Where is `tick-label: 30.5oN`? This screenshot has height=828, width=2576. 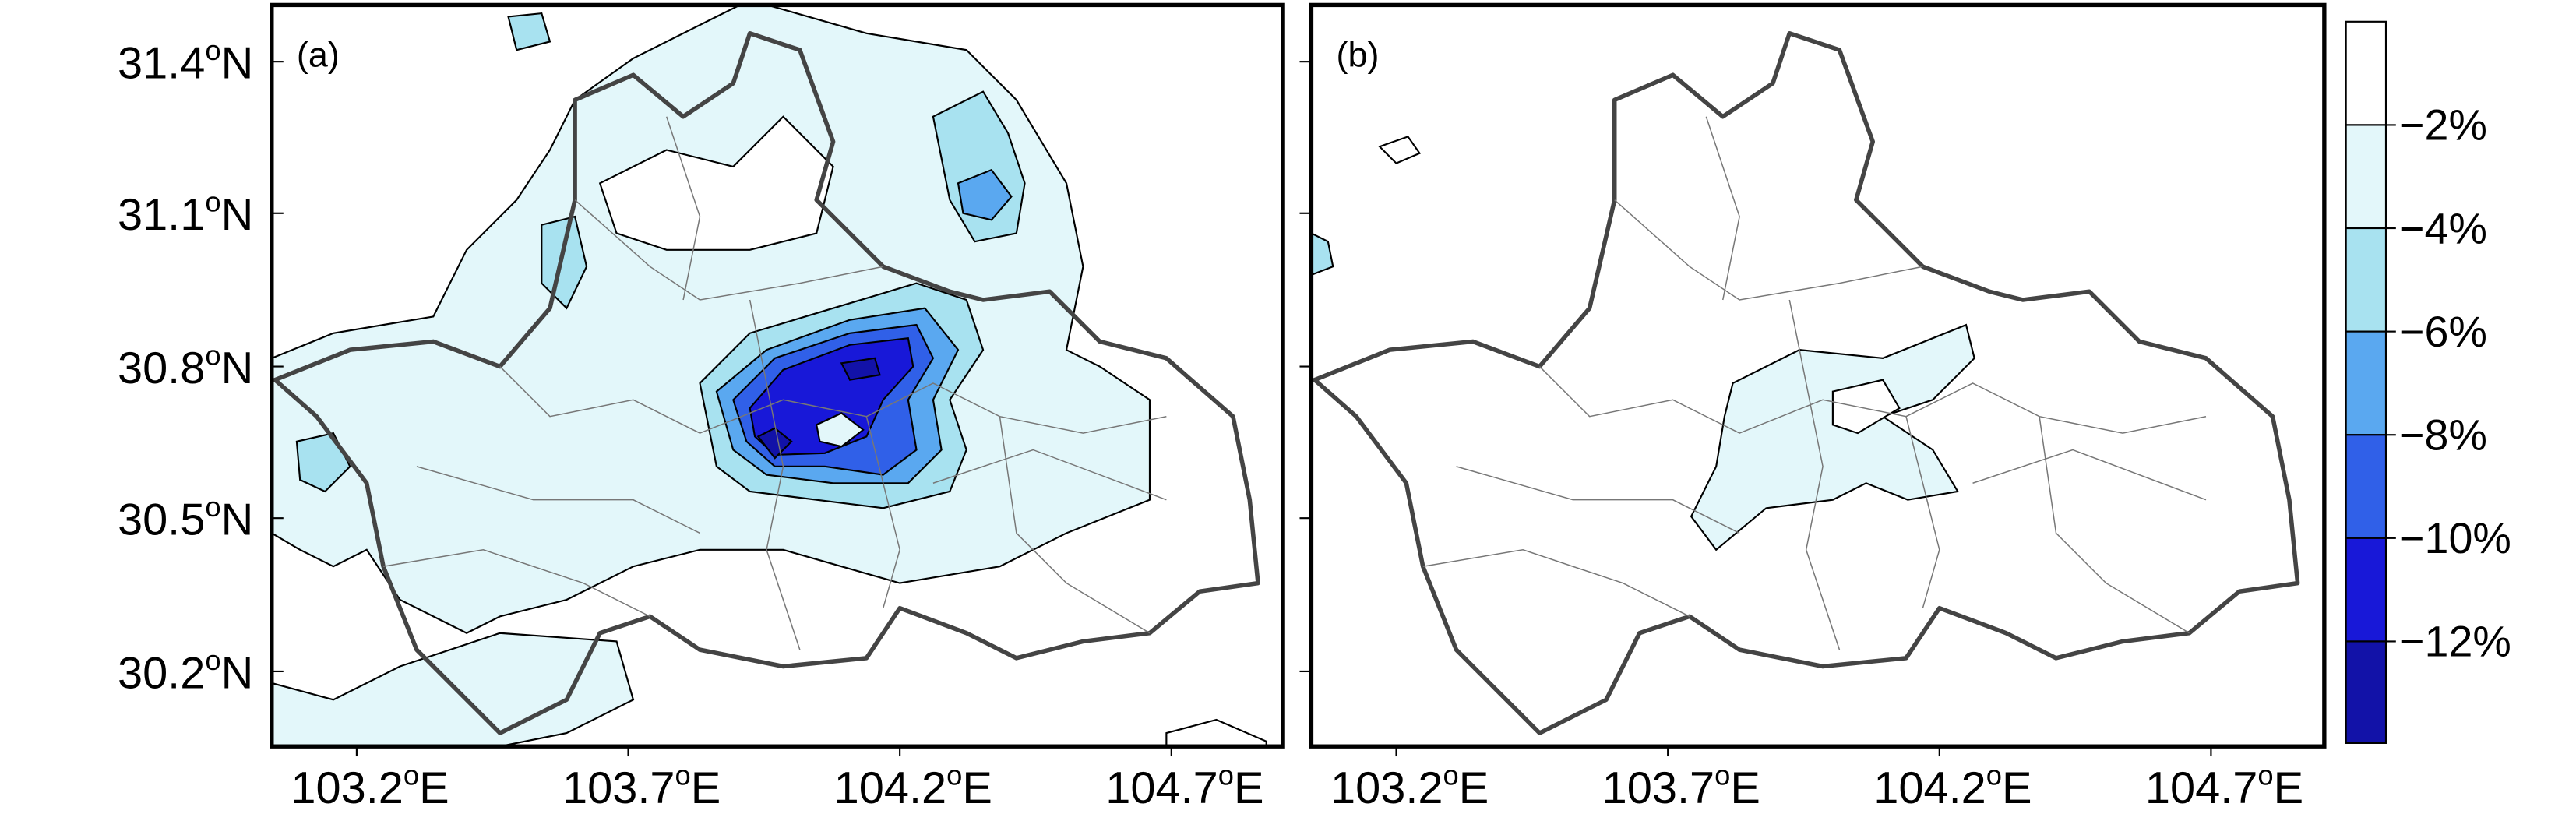
tick-label: 30.5oN is located at coordinates (185, 518).